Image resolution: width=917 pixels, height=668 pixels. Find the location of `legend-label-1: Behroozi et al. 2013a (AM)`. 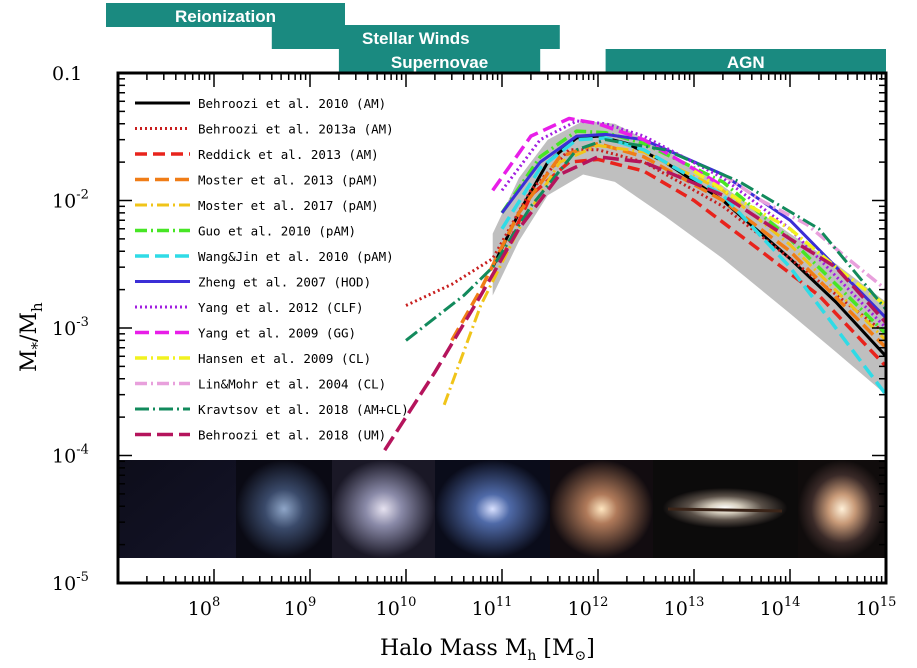

legend-label-1: Behroozi et al. 2013a (AM) is located at coordinates (296, 129).